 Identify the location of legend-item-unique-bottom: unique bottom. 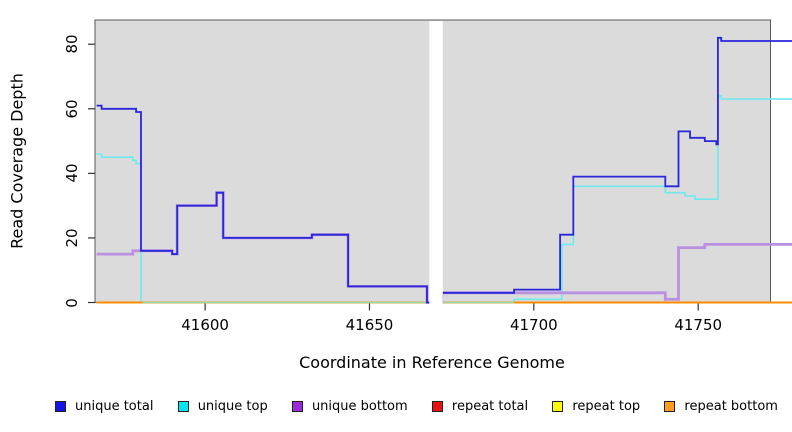
(349, 406).